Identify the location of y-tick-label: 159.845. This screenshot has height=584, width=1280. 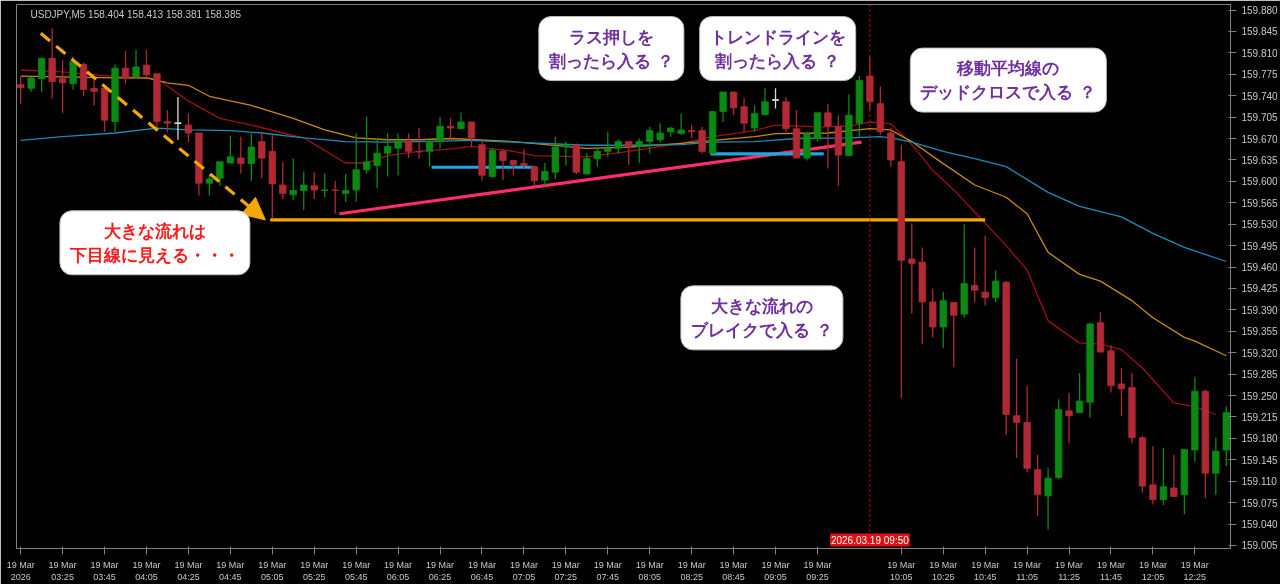
(1260, 32).